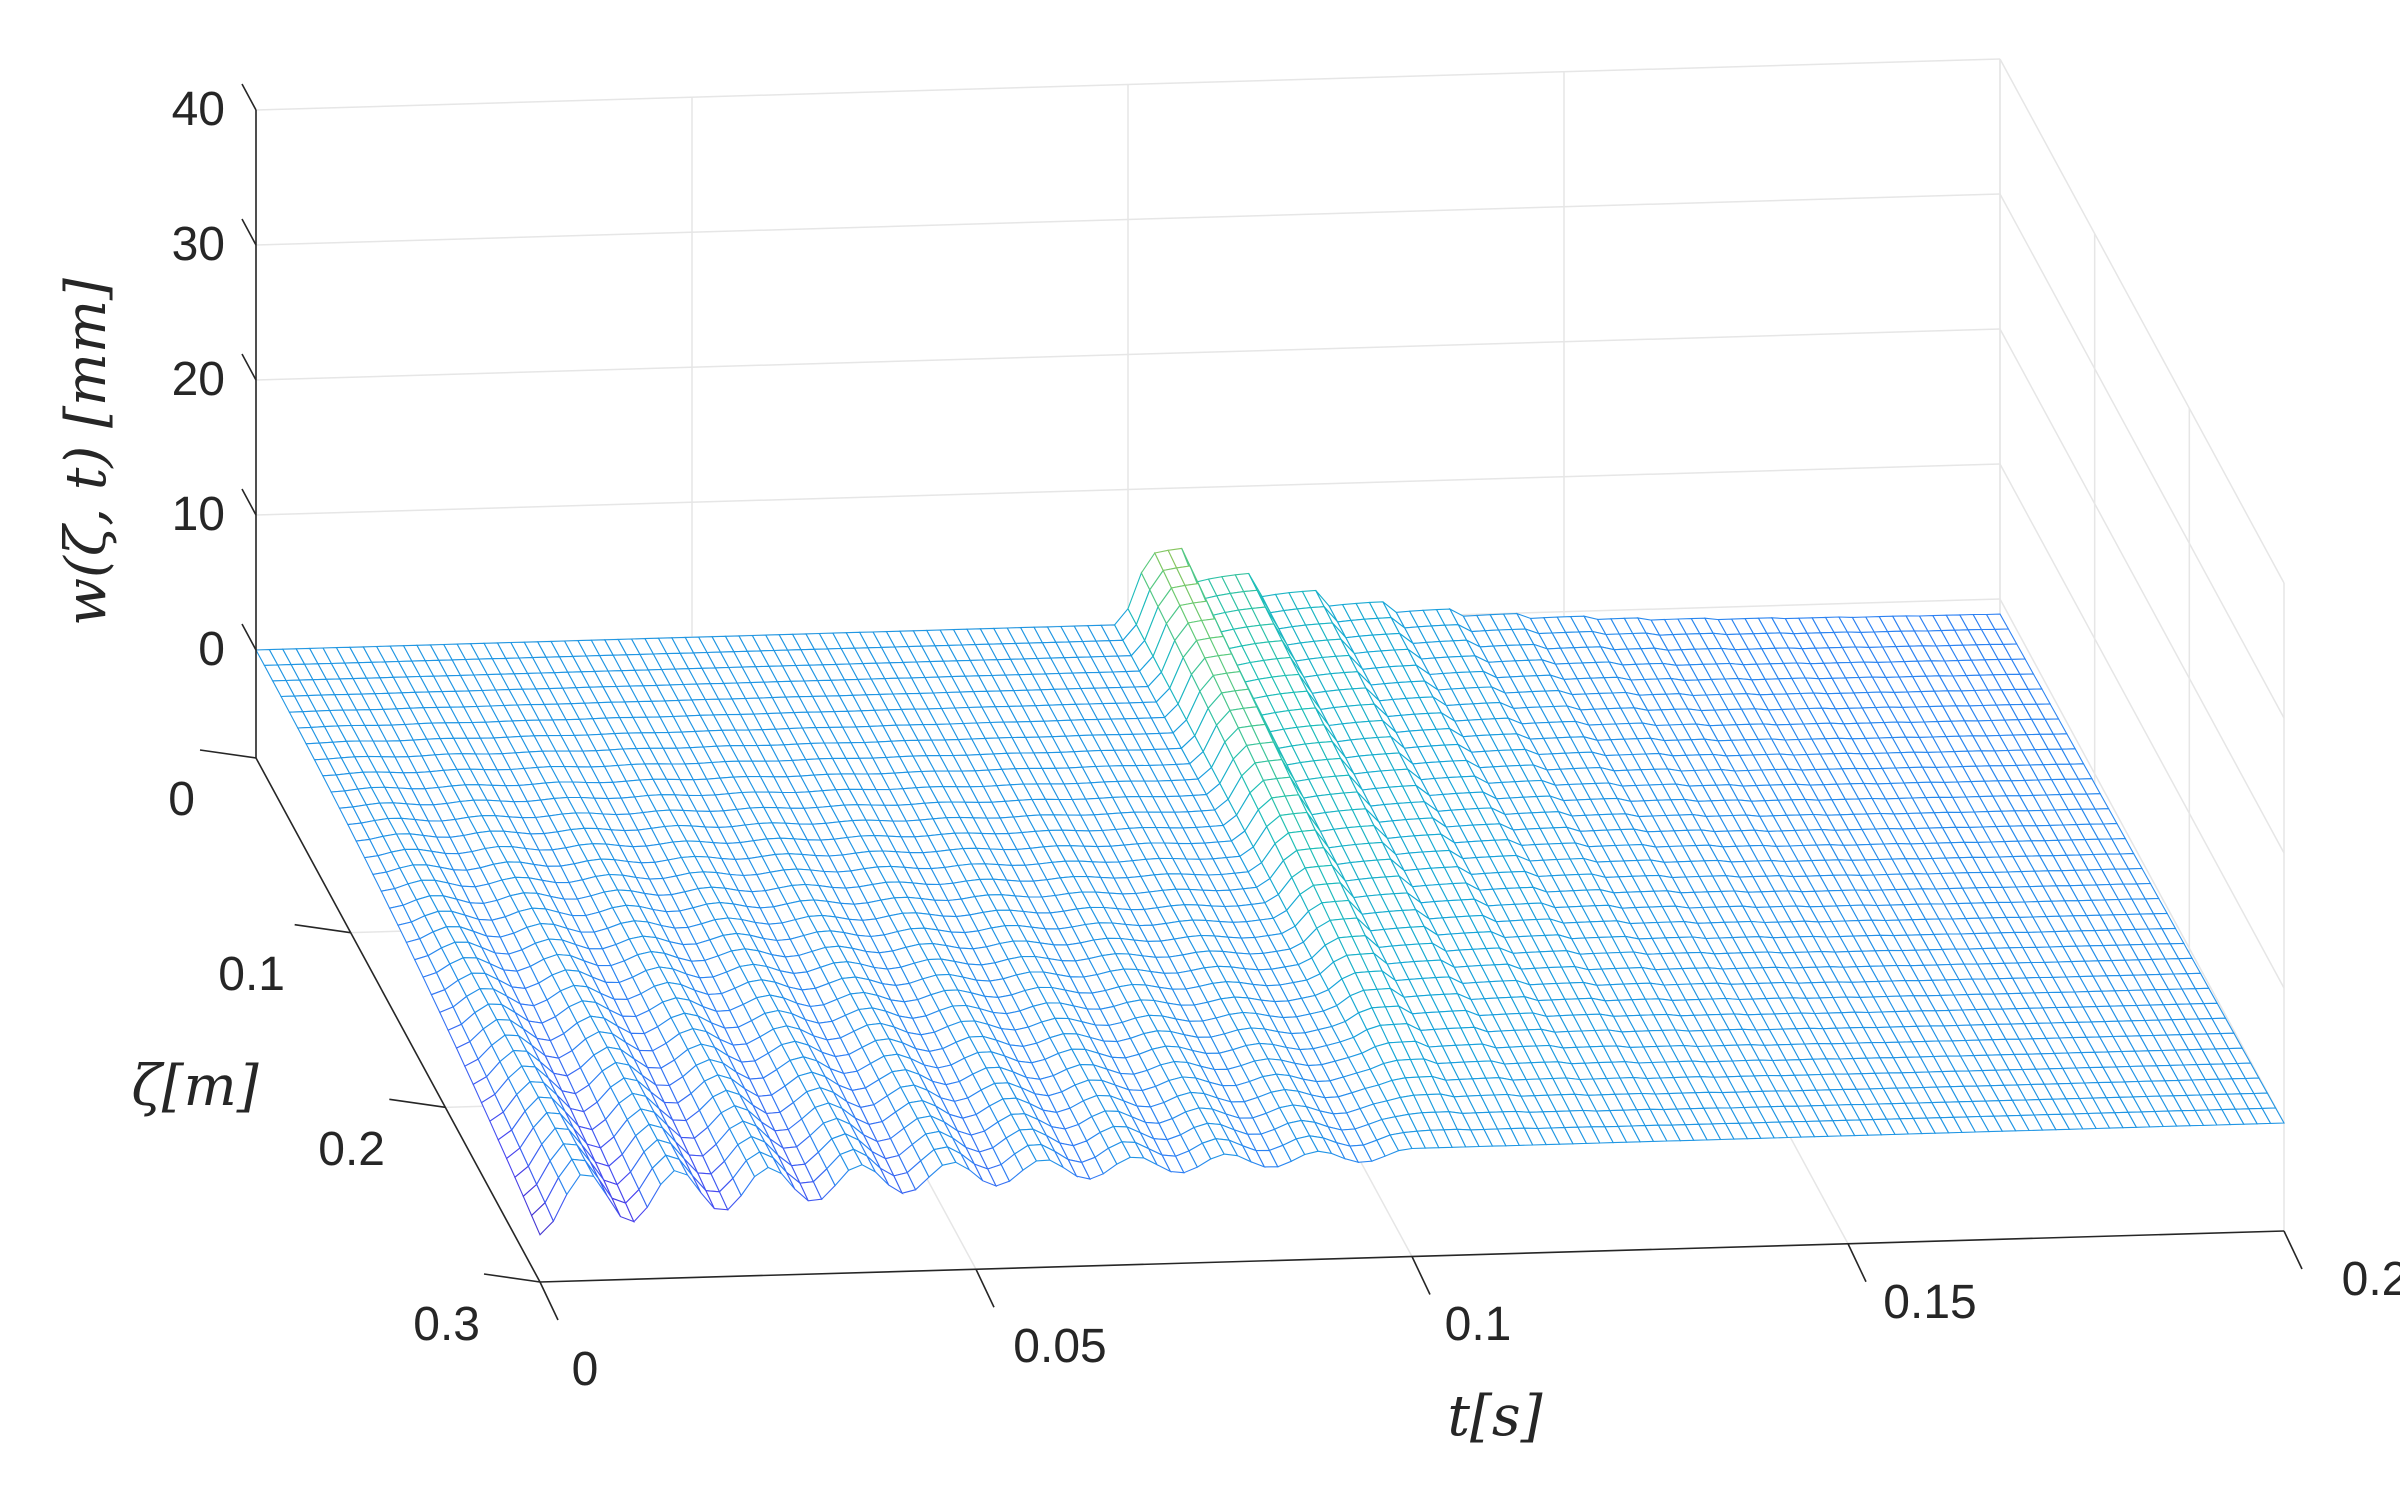  What do you see at coordinates (2371, 1279) in the screenshot?
I see `x-tick-label-0.2: 0.2` at bounding box center [2371, 1279].